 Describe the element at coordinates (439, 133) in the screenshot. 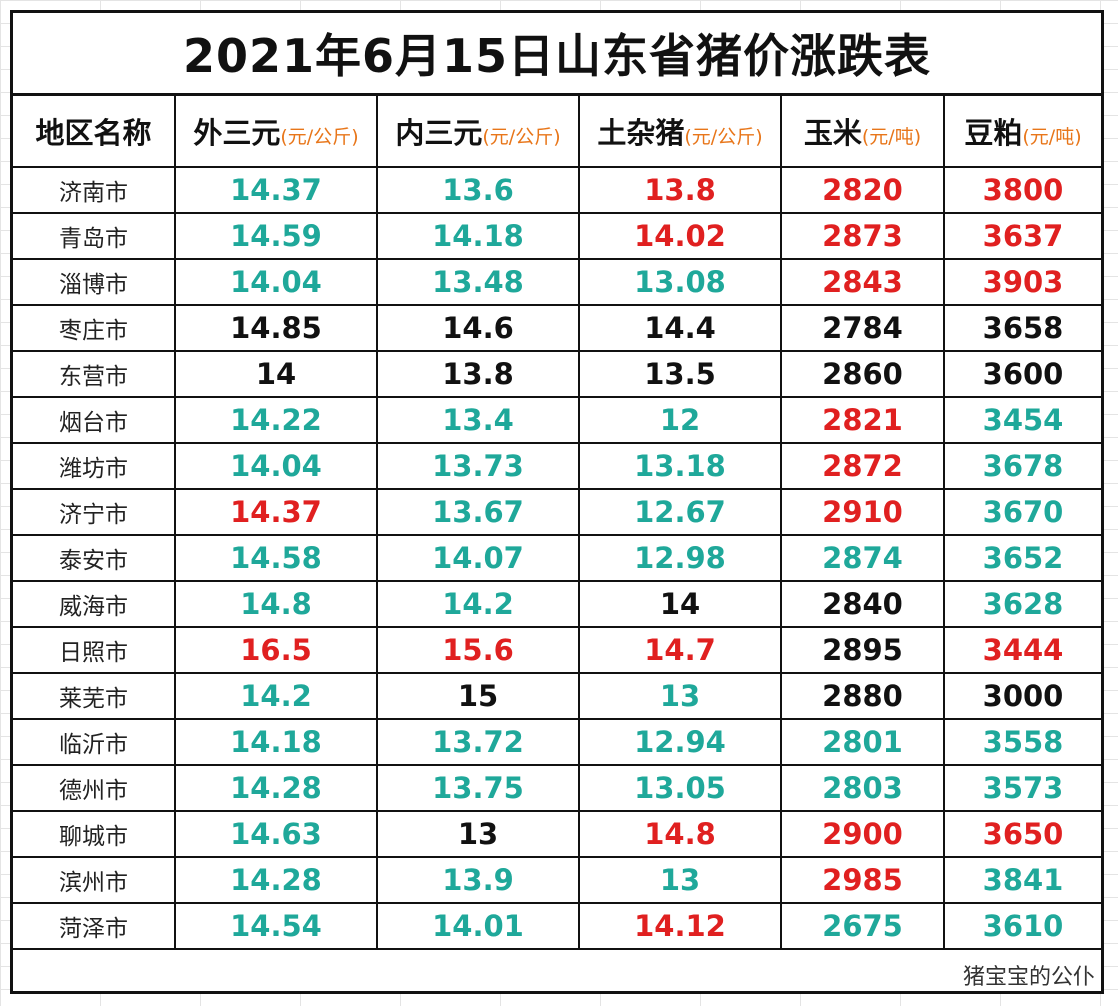

I see `header-label: 内三元` at that location.